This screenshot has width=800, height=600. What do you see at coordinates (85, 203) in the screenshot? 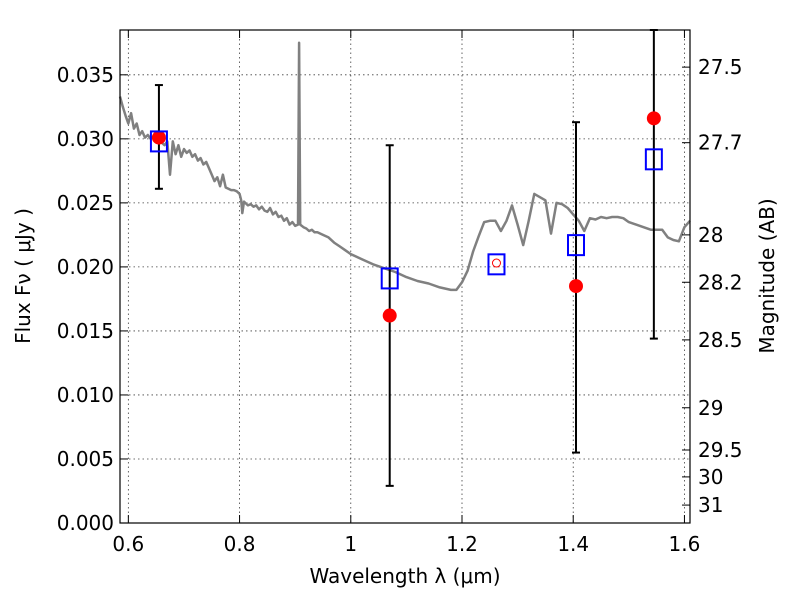
I see `y-tick-label: 0.025` at bounding box center [85, 203].